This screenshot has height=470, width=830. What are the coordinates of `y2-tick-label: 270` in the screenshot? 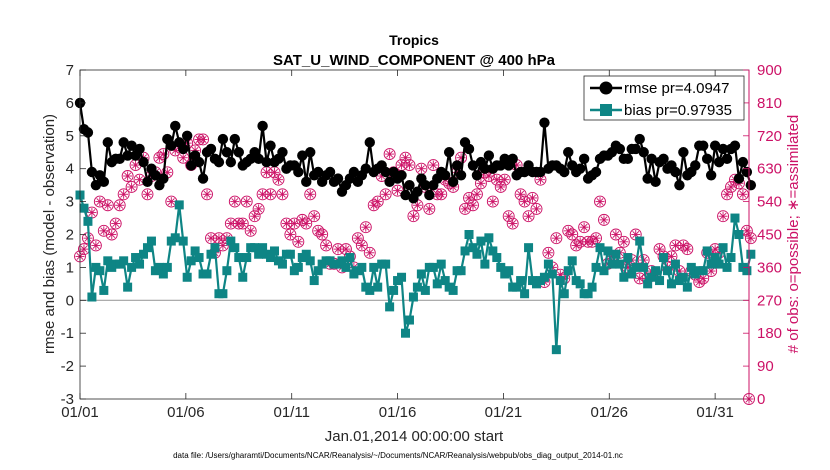 It's located at (769, 300).